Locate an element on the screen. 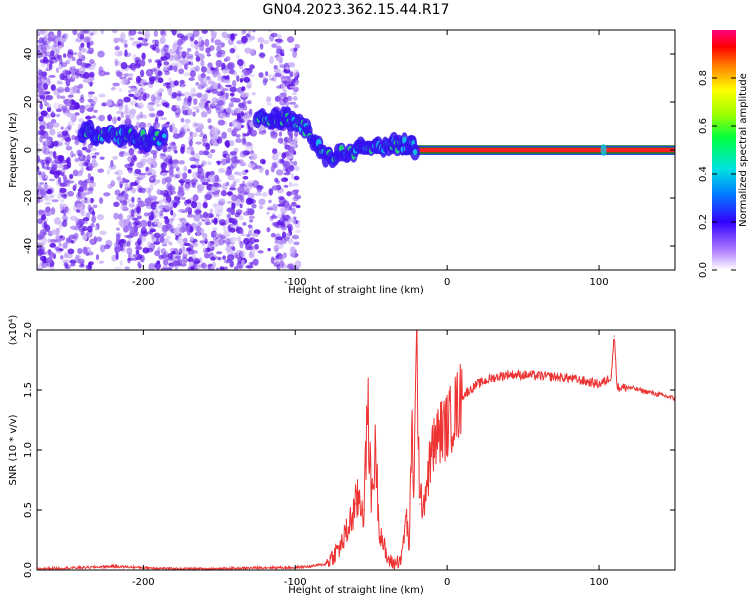 Image resolution: width=750 pixels, height=604 pixels. y-tick-label: -40 is located at coordinates (28, 246).